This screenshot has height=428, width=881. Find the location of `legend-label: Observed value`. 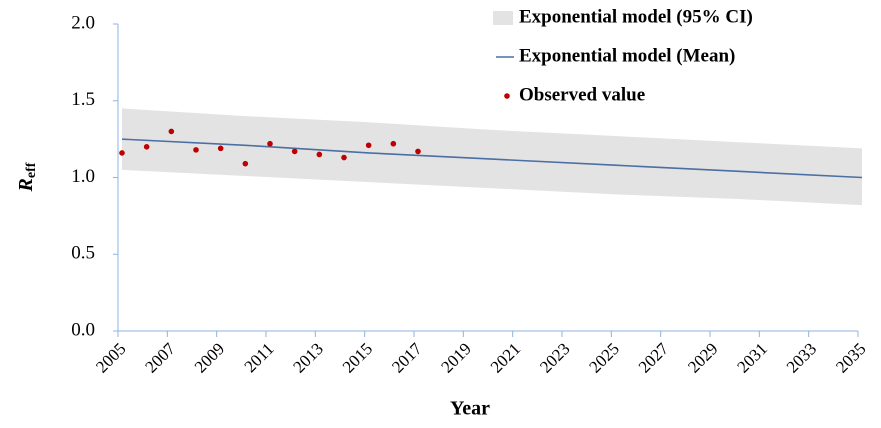

legend-label: Observed value is located at coordinates (582, 94).